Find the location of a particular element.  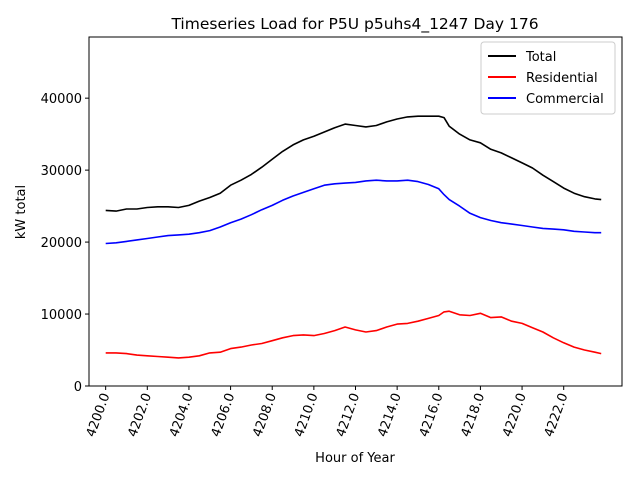

legend-label-residential: Residential is located at coordinates (562, 78).